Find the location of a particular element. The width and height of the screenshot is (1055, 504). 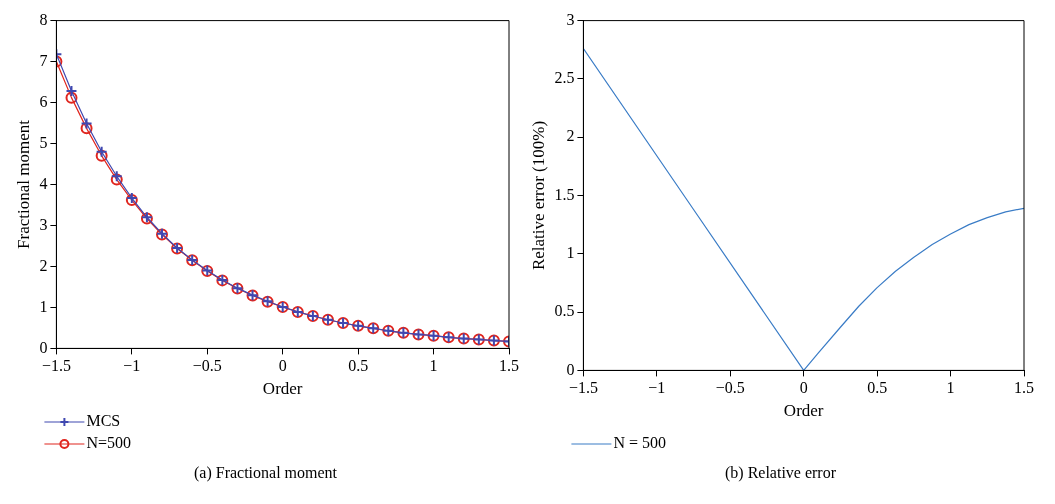

legend-label: N=500 is located at coordinates (108, 443).